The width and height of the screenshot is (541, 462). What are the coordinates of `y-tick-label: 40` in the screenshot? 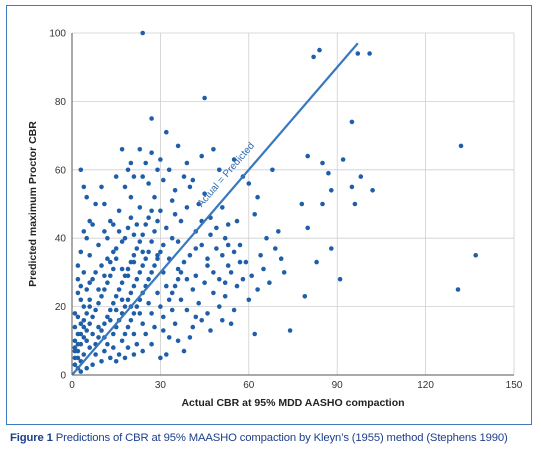 It's located at (61, 239).